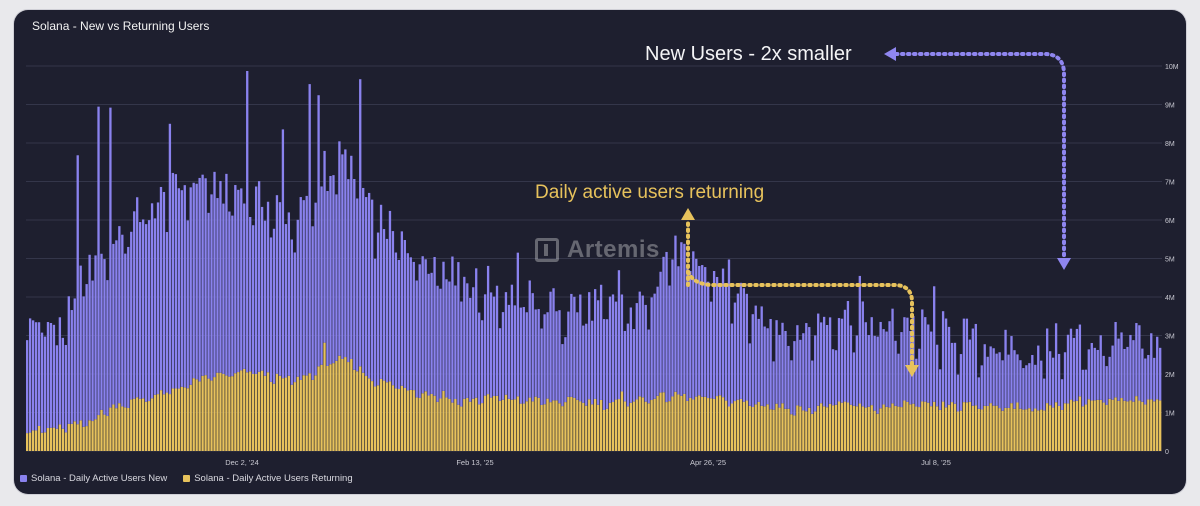 This screenshot has height=506, width=1200. What do you see at coordinates (1064, 264) in the screenshot?
I see `new-users-arrow-head-down` at bounding box center [1064, 264].